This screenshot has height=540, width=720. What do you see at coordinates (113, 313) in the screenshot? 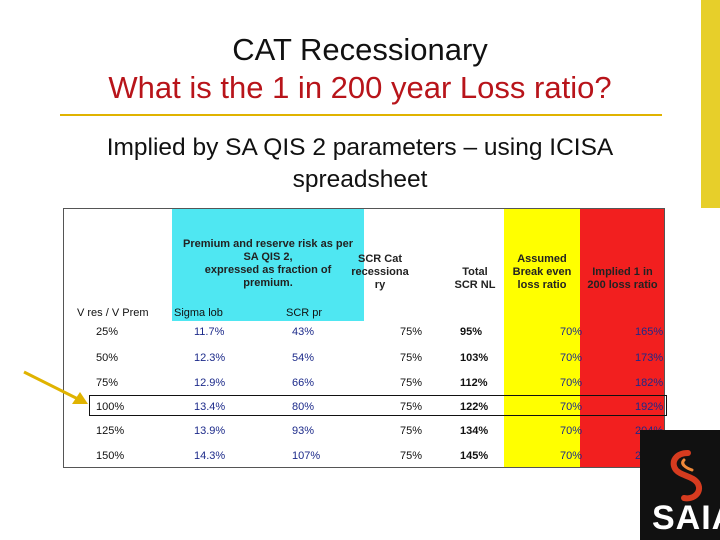
I see `header-vres-vprem: V res / V Prem` at bounding box center [113, 313].